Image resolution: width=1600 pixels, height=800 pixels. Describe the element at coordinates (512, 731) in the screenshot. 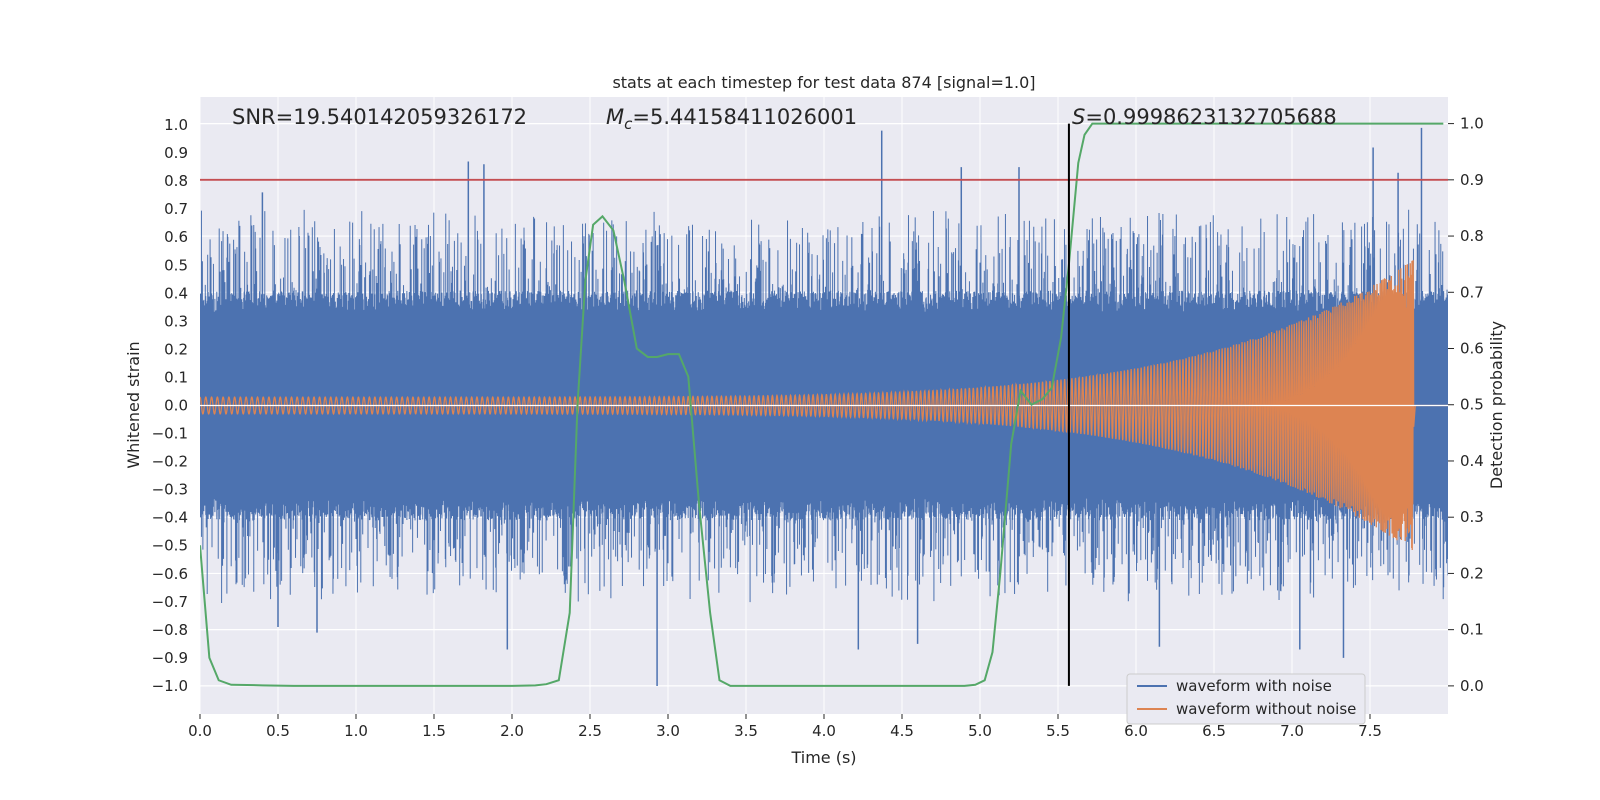

I see `x-tick-label: 2.0` at that location.